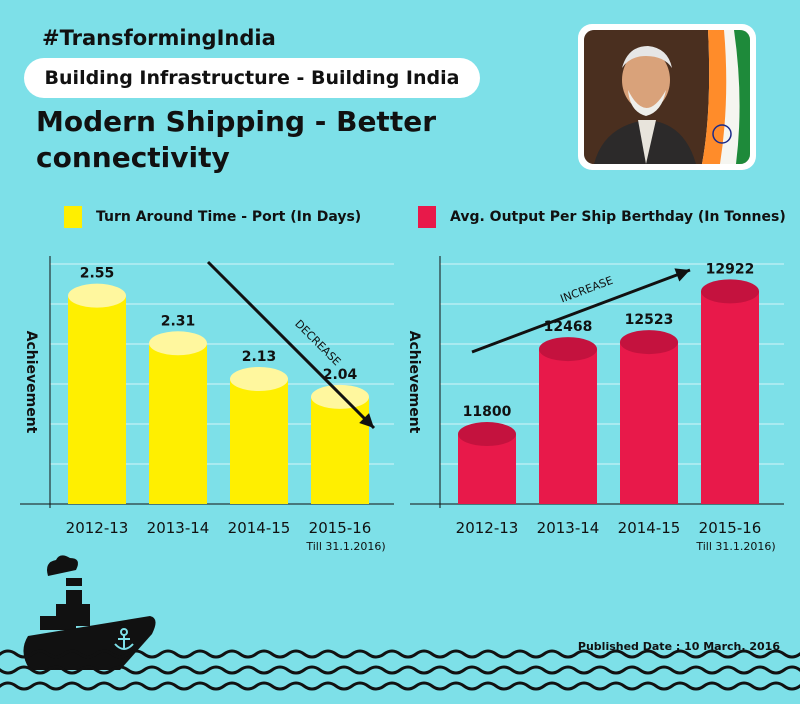 The width and height of the screenshot is (800, 704). What do you see at coordinates (97, 274) in the screenshot?
I see `data-label: 2.55` at bounding box center [97, 274].